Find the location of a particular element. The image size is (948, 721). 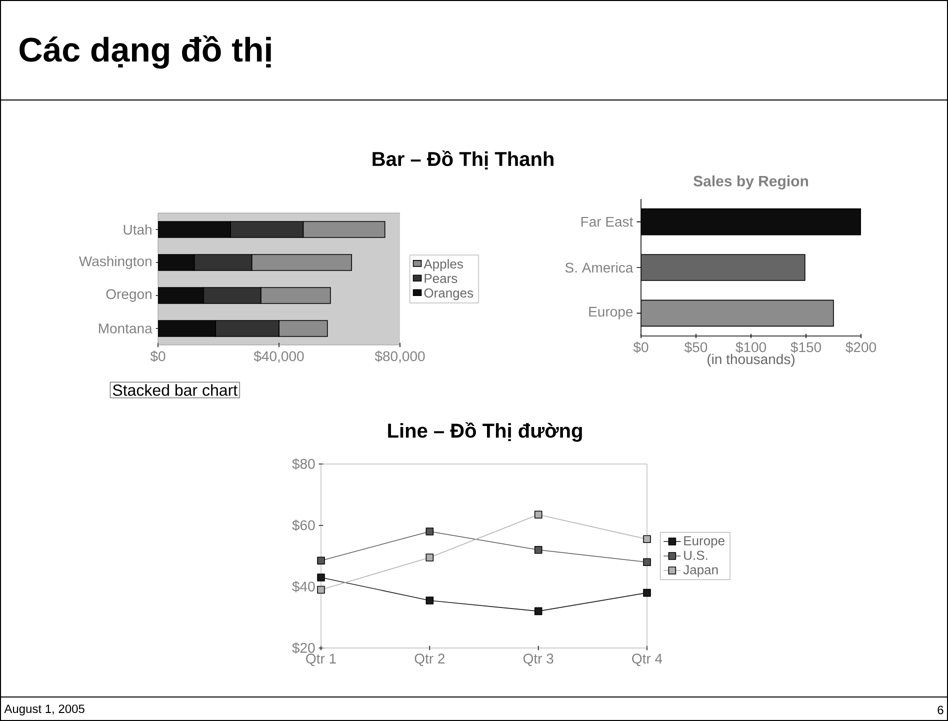

chart-title: Các dạng đồ thị is located at coordinates (145, 52).